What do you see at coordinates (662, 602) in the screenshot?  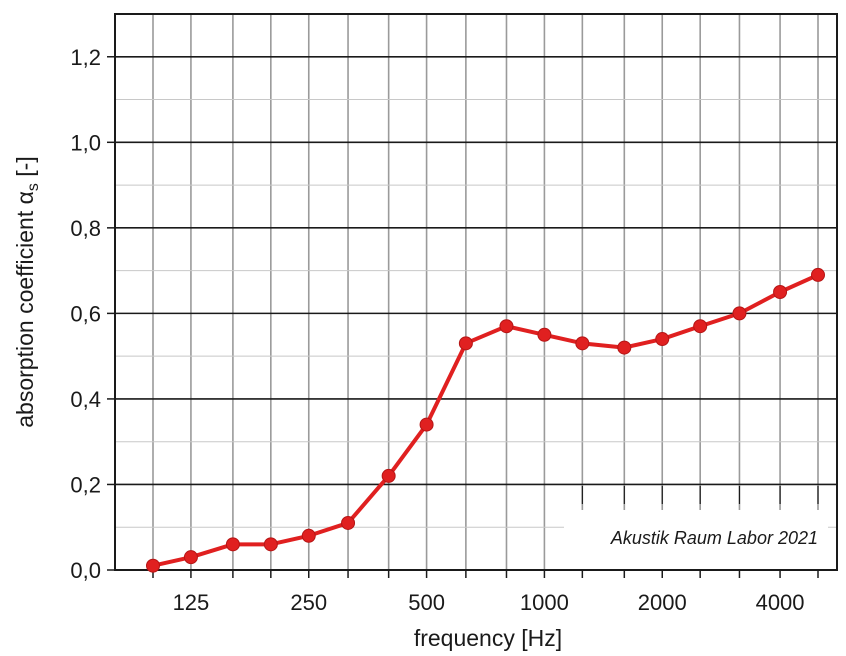 I see `x-tick-label: 2000` at bounding box center [662, 602].